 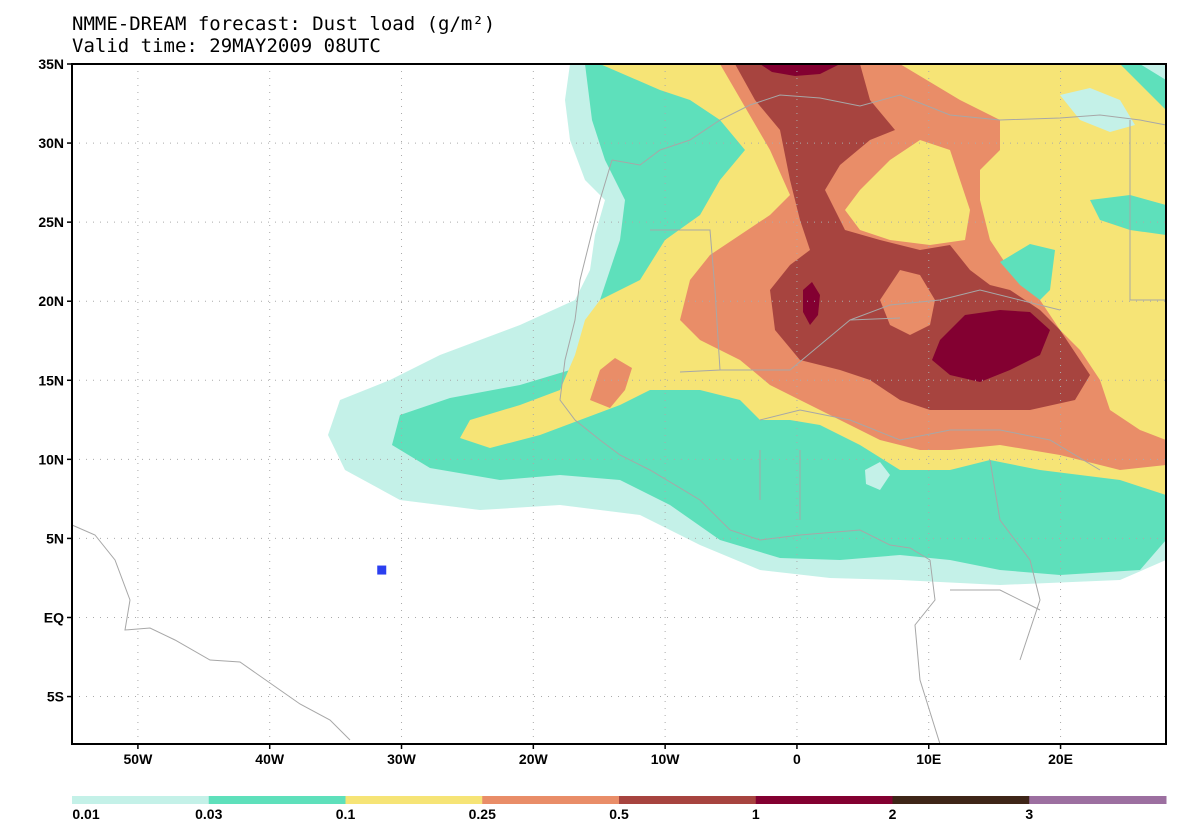 What do you see at coordinates (55, 697) in the screenshot?
I see `lat-tick-label: 5S` at bounding box center [55, 697].